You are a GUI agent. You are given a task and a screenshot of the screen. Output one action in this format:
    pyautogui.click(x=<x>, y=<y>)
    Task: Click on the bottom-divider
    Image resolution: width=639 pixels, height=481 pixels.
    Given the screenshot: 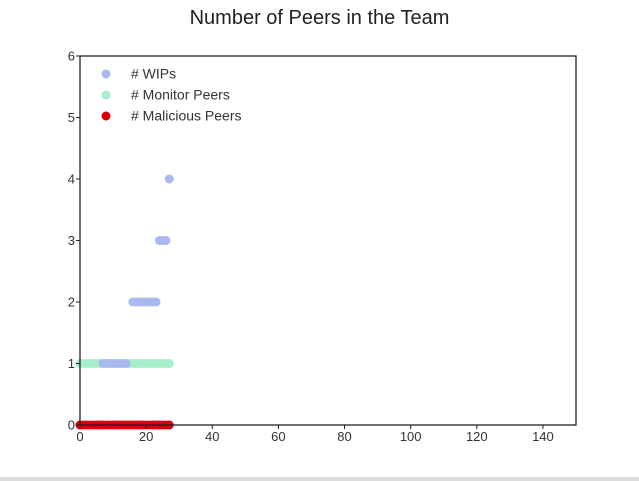 What is the action you would take?
    pyautogui.click(x=319, y=479)
    